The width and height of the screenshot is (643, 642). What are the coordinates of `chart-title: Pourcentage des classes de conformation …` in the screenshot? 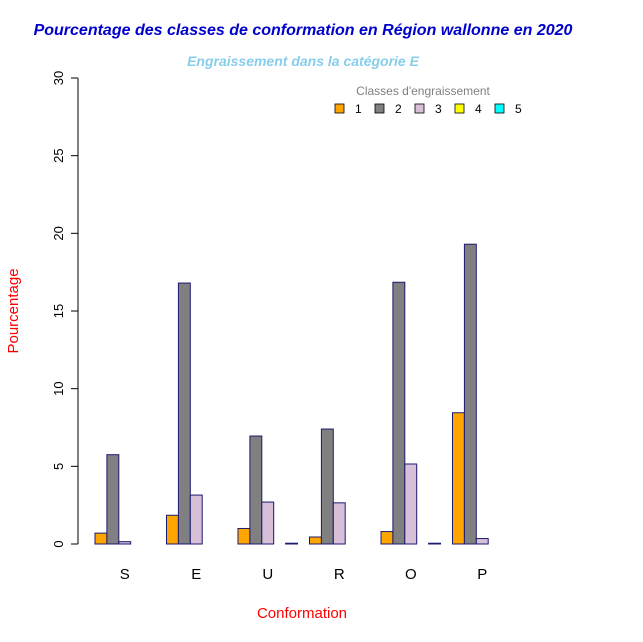 It's located at (303, 30).